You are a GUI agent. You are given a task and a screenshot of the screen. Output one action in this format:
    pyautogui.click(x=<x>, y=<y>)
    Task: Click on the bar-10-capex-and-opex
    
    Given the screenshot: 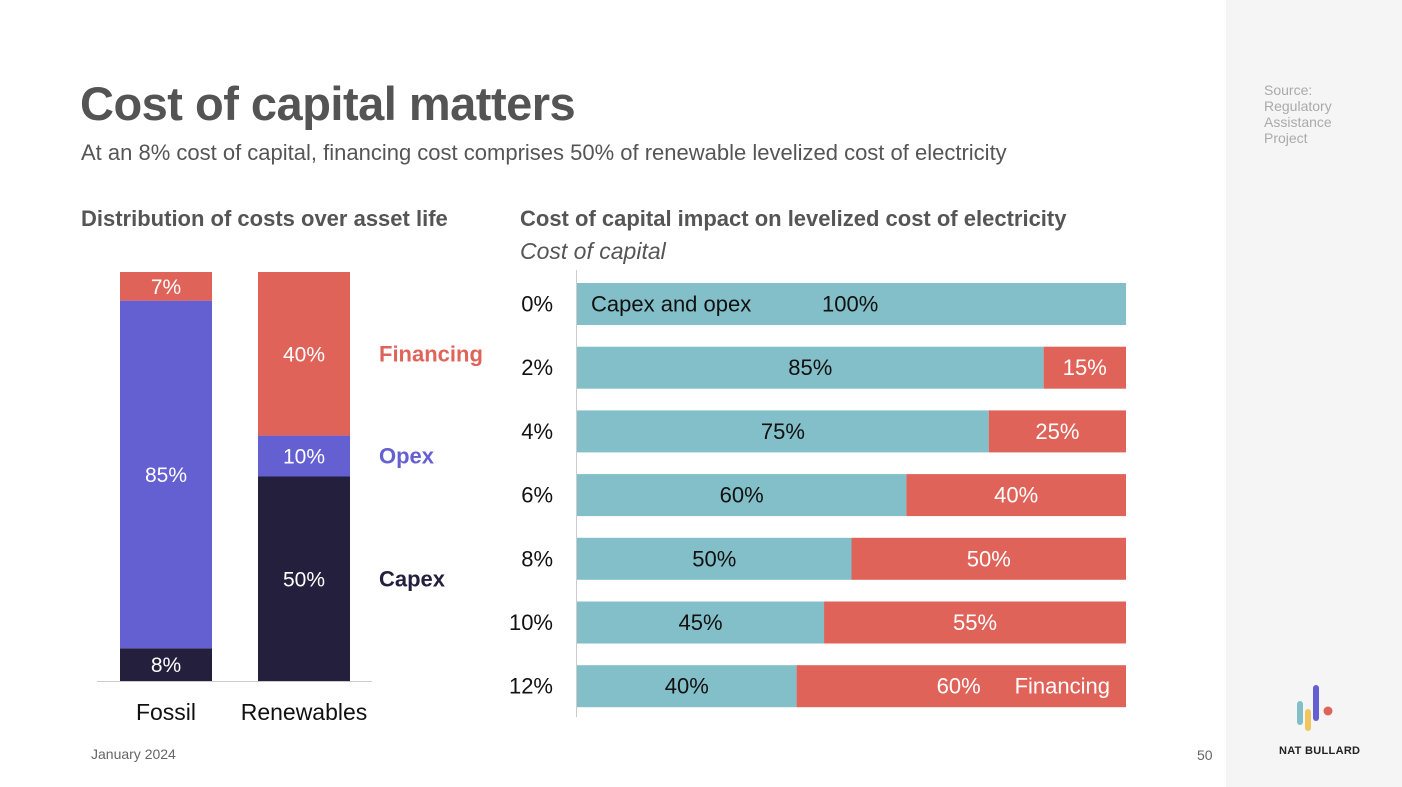 What is the action you would take?
    pyautogui.click(x=701, y=622)
    